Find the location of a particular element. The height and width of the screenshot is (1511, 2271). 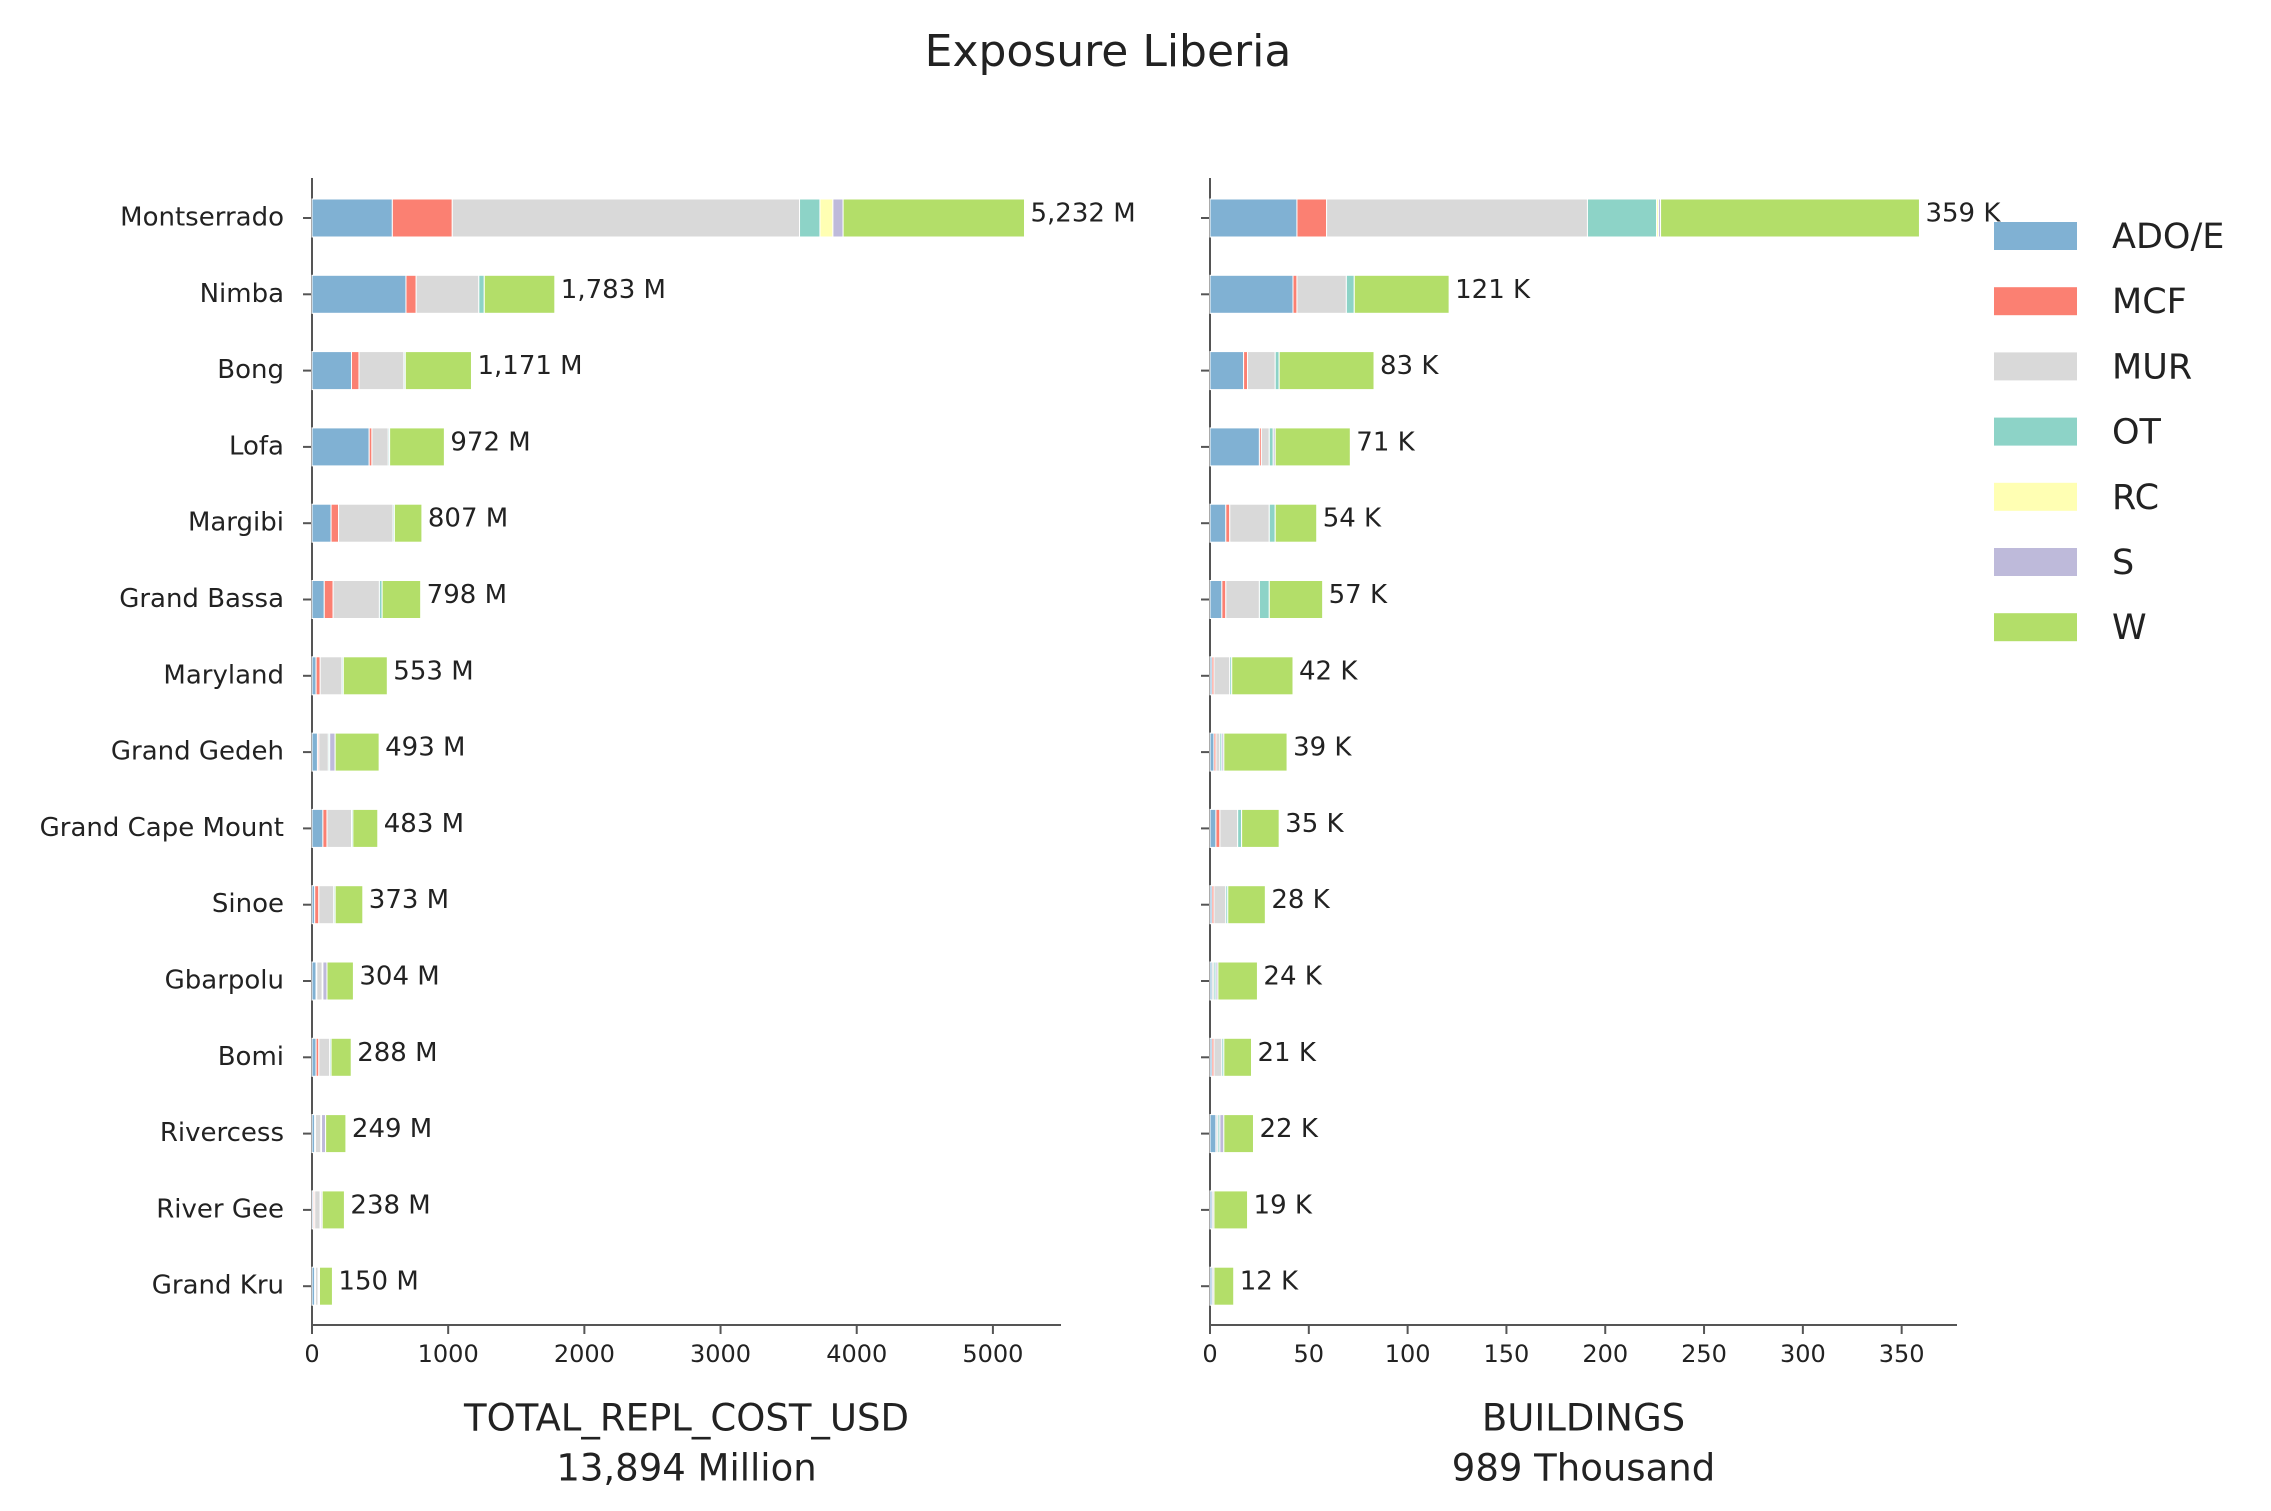

total-label: 1,171 M is located at coordinates (529, 366).